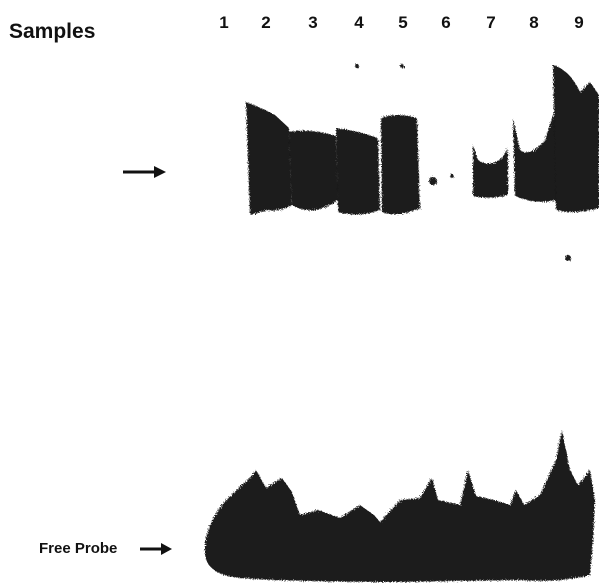 This screenshot has width=599, height=583. I want to click on lane-number-4: 4, so click(359, 22).